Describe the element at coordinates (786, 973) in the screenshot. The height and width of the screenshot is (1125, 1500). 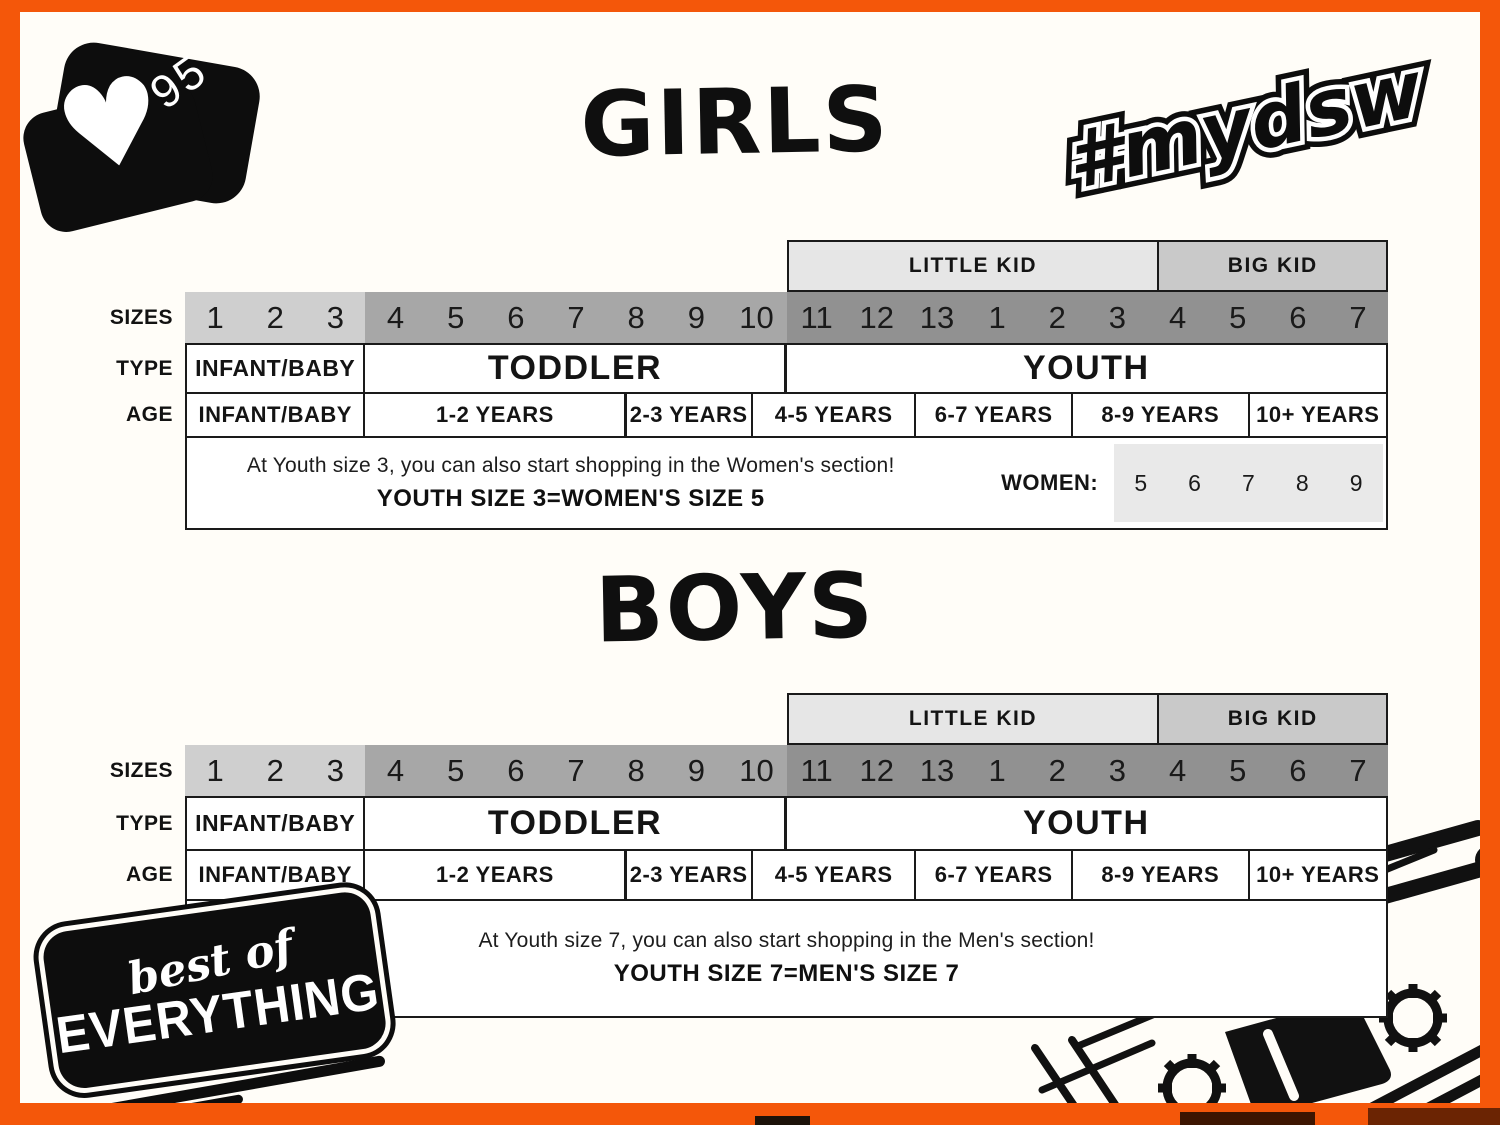
I see `note-line-2: YOUTH SIZE 7=MEN'S SIZE 7` at that location.